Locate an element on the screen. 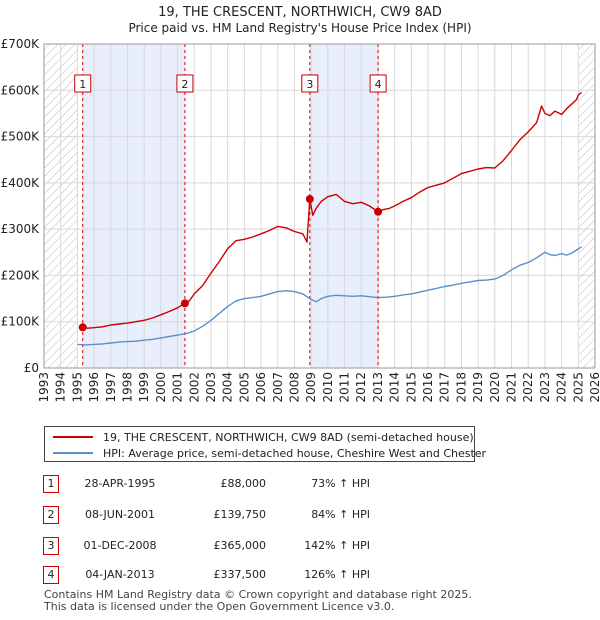 The width and height of the screenshot is (600, 620). chart-title: 19, THE CRESCENT, NORTHWICH, CW9 8AD is located at coordinates (300, 12).